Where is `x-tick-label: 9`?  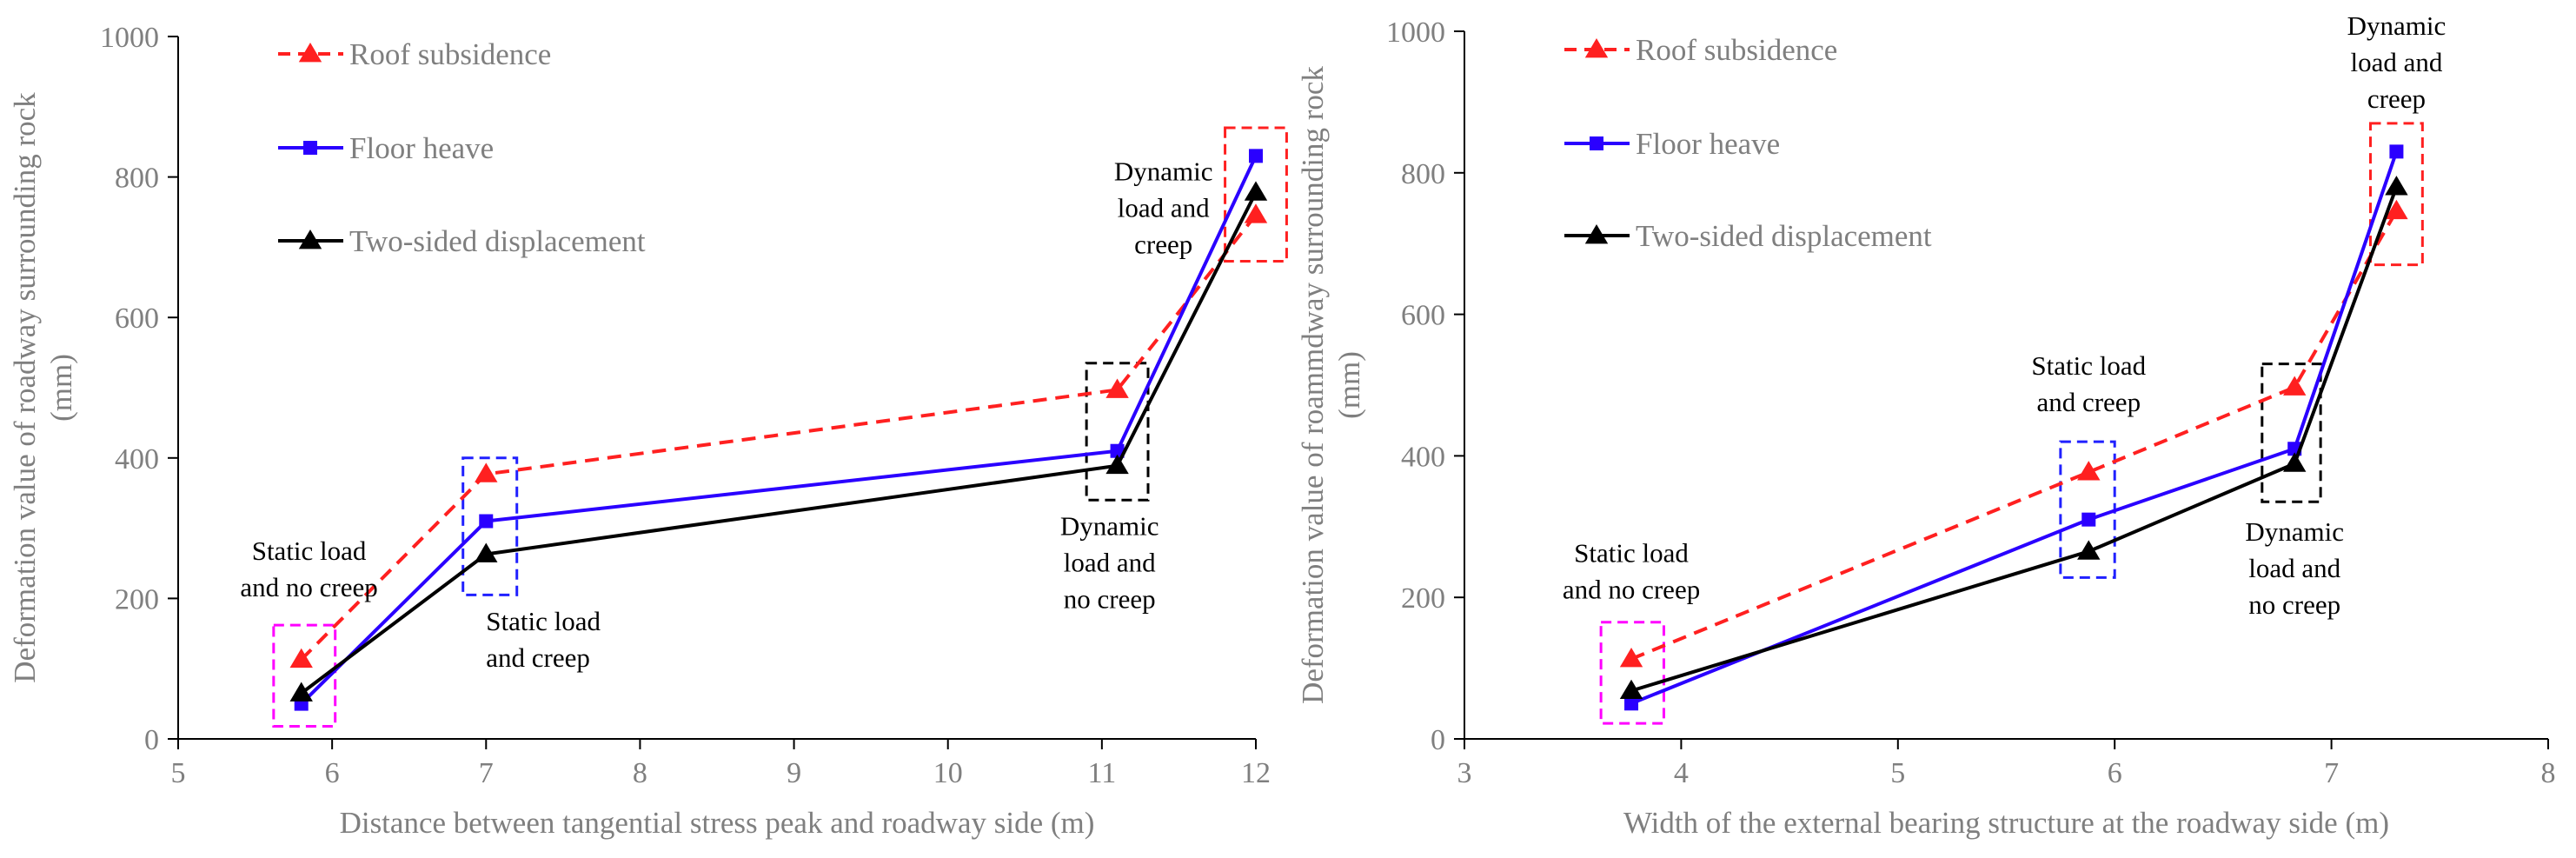
x-tick-label: 9 is located at coordinates (794, 773).